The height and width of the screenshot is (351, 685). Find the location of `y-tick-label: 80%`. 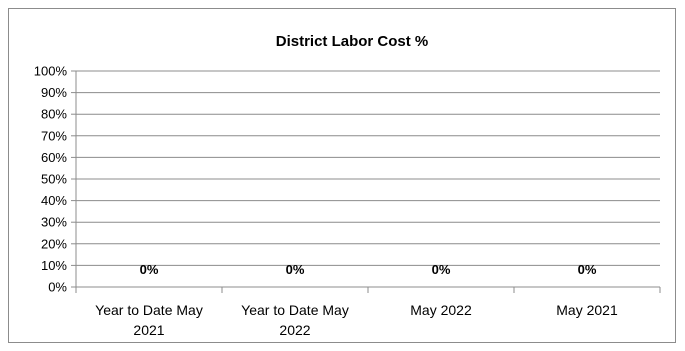

y-tick-label: 80% is located at coordinates (54, 114).